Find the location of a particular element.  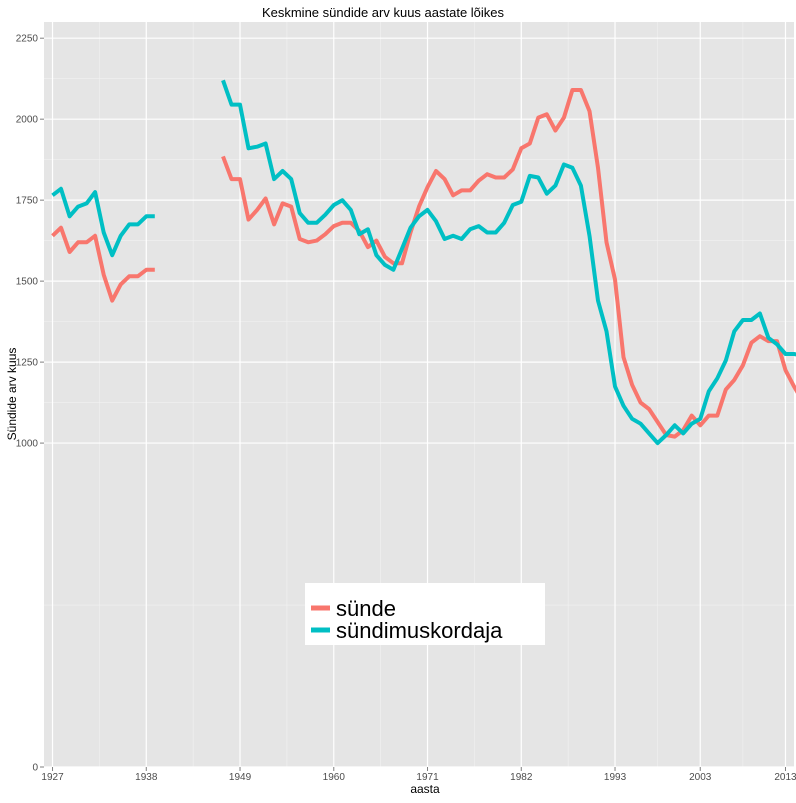

x-tick-label: 1993 is located at coordinates (615, 777).